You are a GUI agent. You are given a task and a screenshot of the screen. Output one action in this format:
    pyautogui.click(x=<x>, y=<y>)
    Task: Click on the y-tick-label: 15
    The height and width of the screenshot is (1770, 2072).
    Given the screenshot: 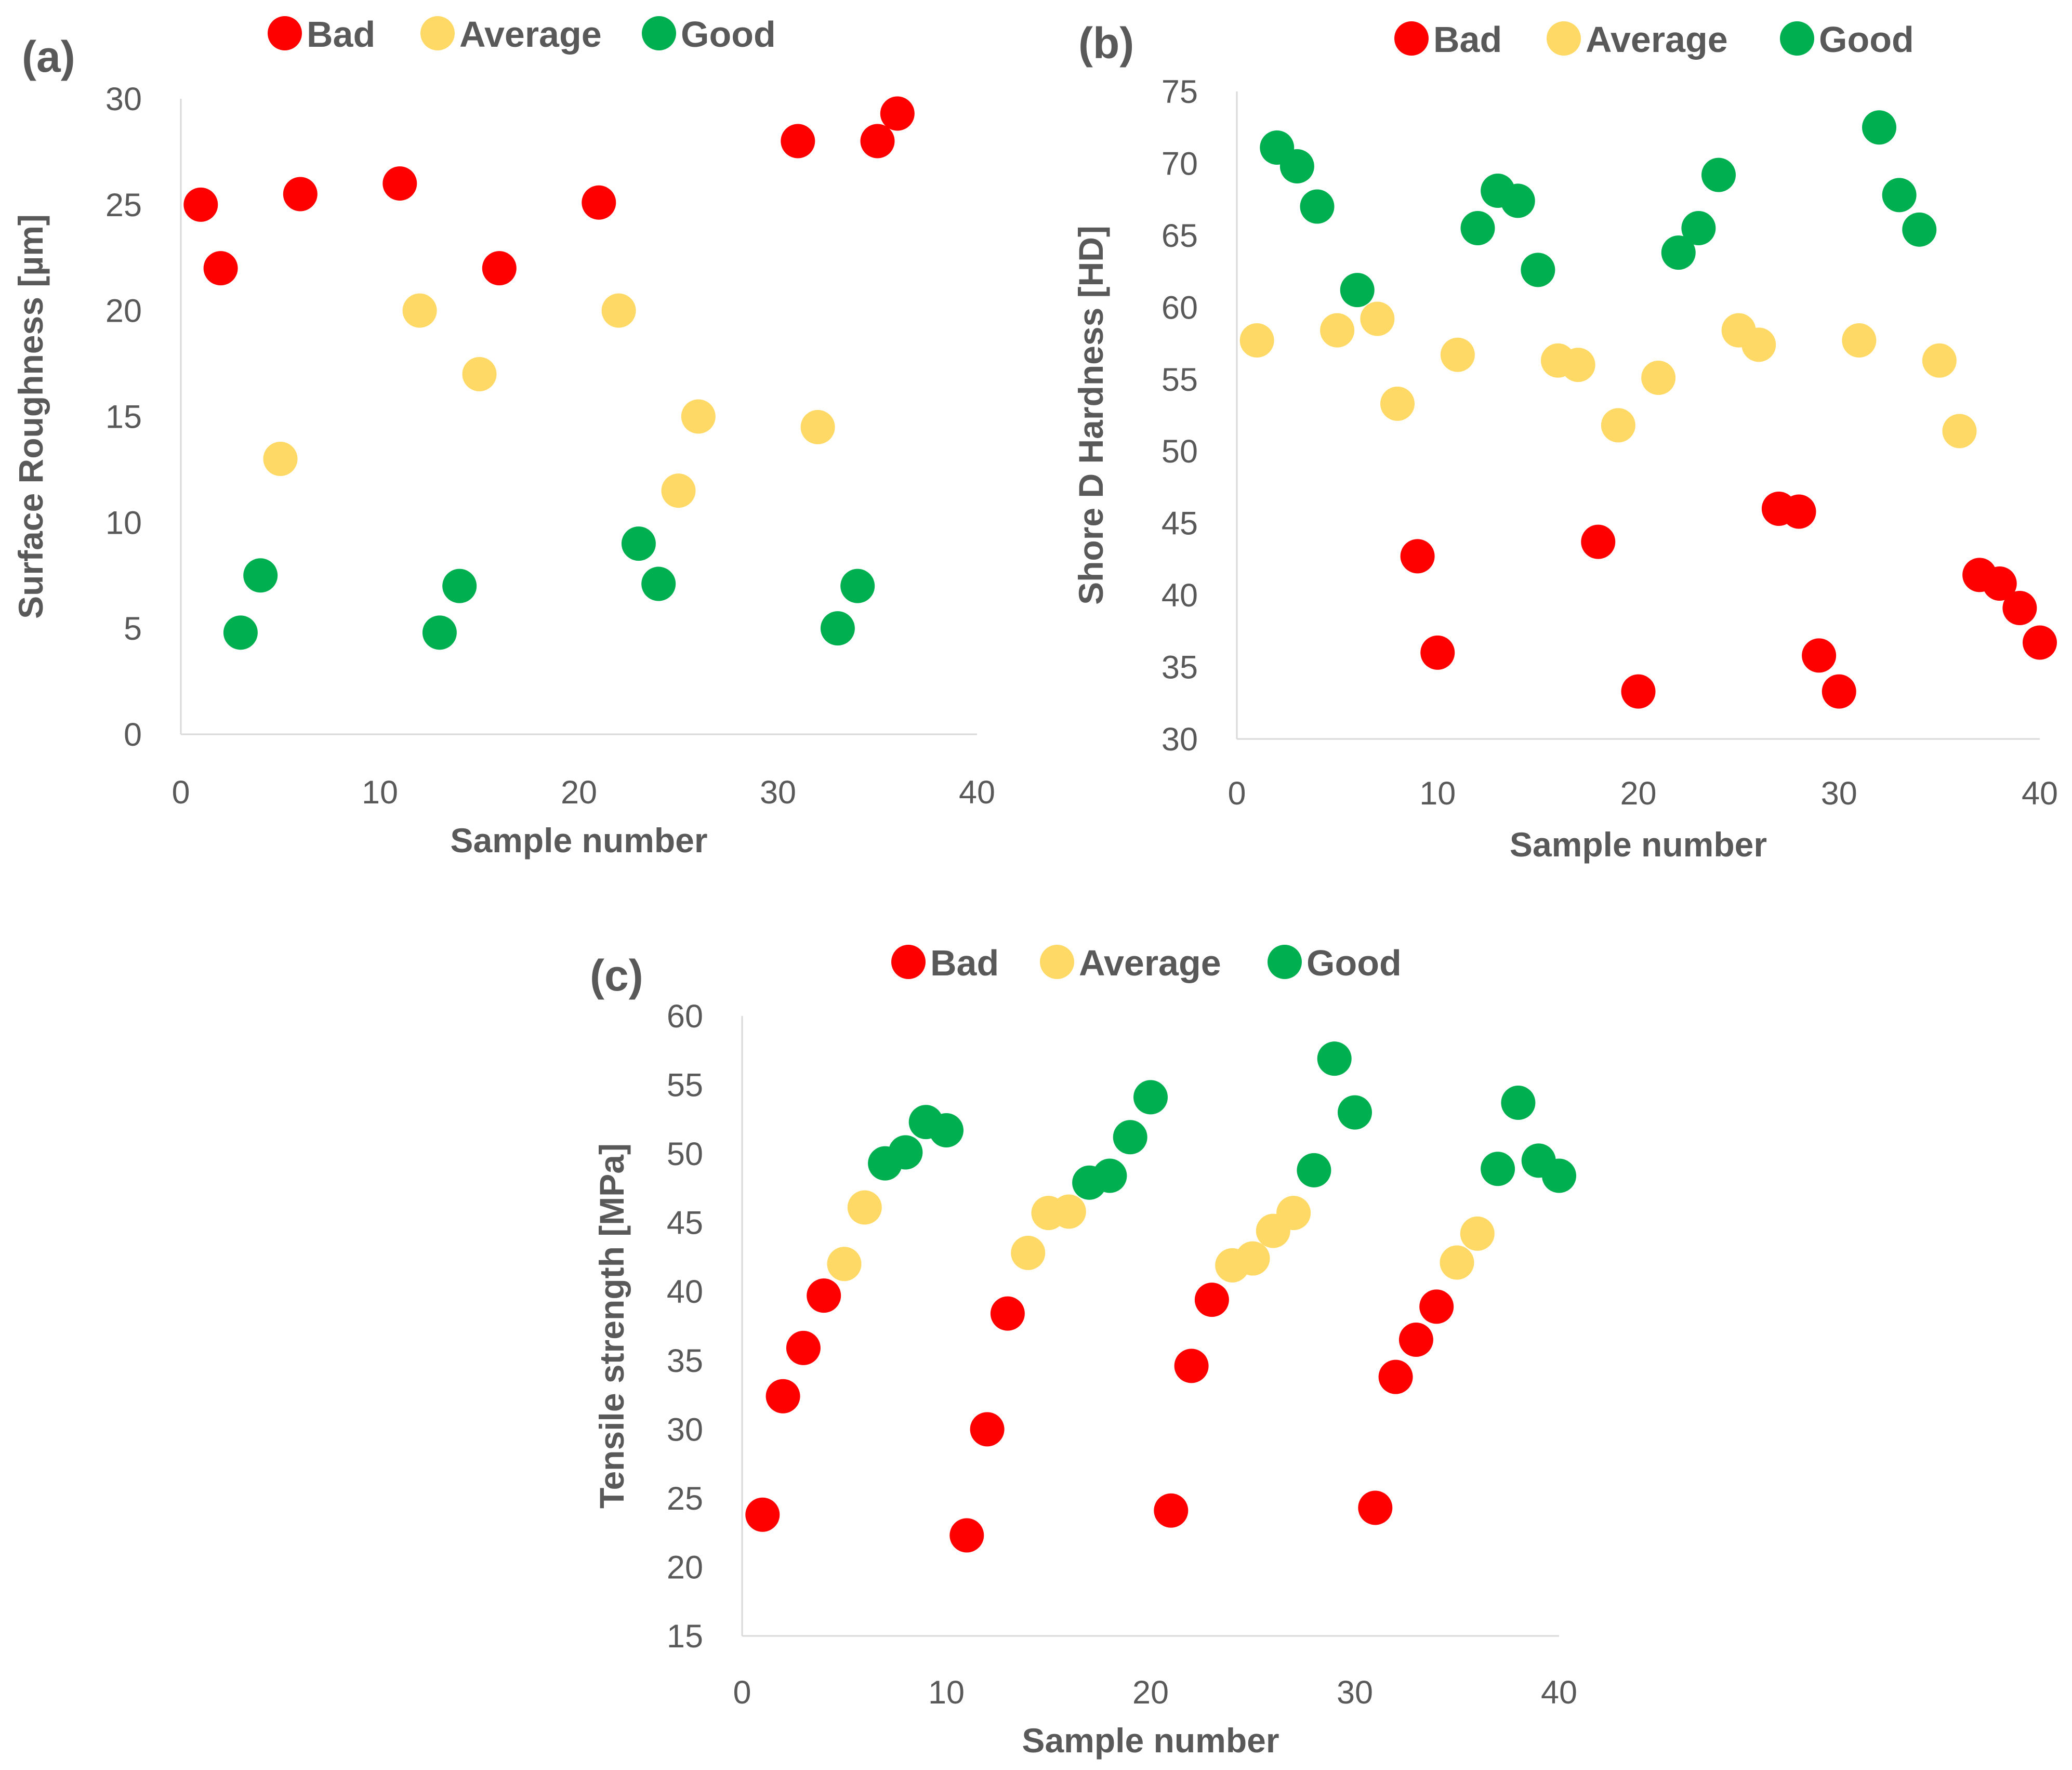 What is the action you would take?
    pyautogui.click(x=685, y=1636)
    